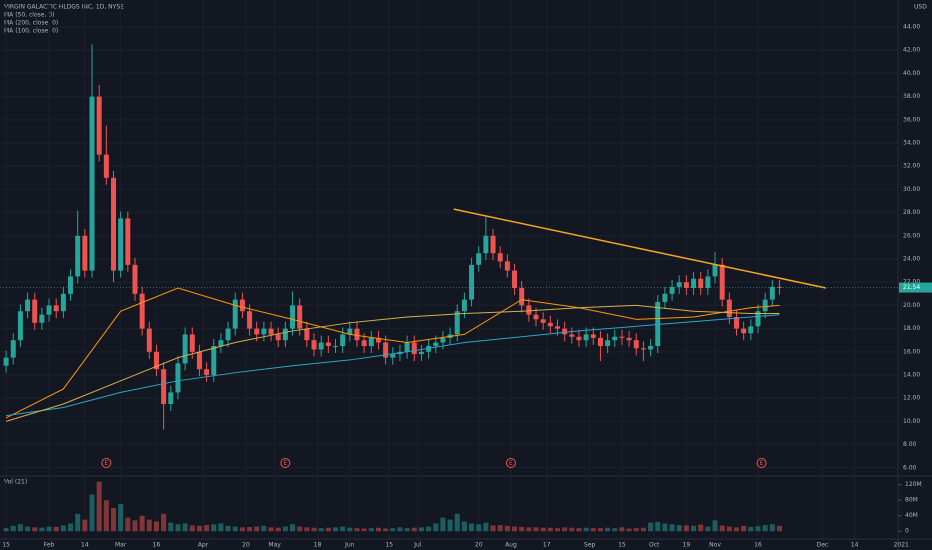  Describe the element at coordinates (901, 545) in the screenshot. I see `x-tick-label: 2021` at that location.